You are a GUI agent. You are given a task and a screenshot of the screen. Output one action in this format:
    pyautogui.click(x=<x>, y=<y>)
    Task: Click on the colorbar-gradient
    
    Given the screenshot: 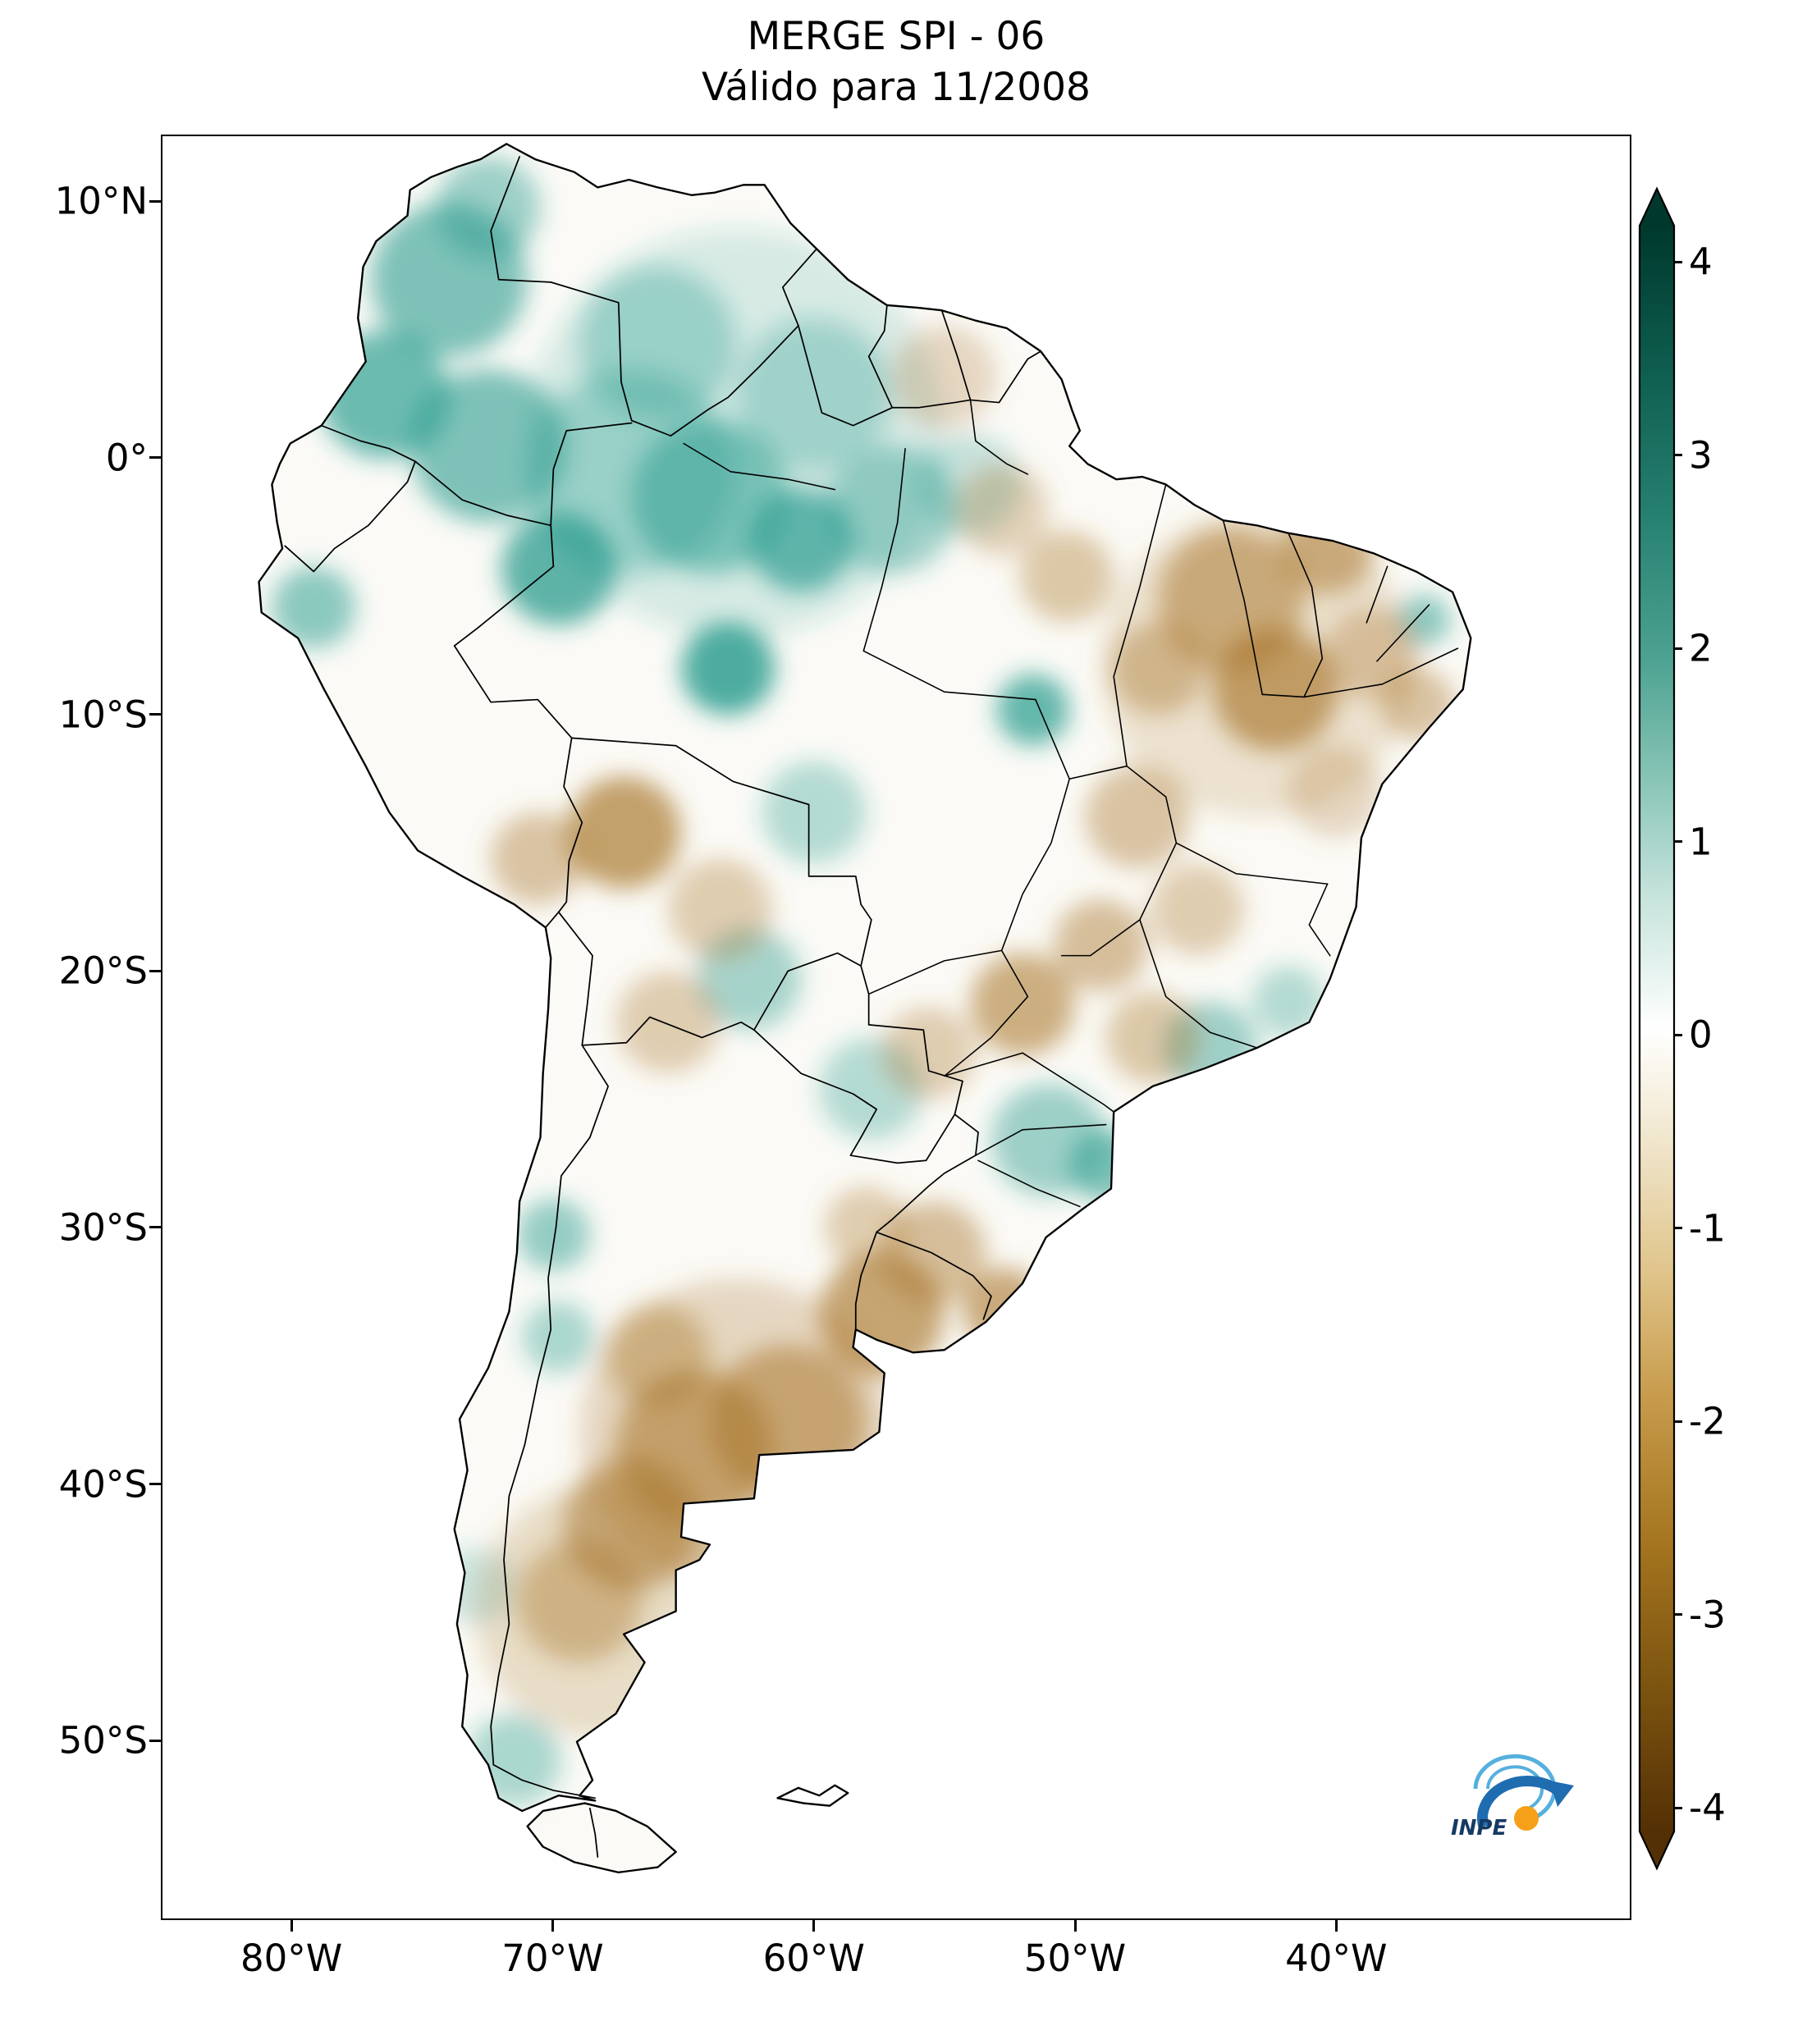 What is the action you would take?
    pyautogui.click(x=1657, y=1028)
    